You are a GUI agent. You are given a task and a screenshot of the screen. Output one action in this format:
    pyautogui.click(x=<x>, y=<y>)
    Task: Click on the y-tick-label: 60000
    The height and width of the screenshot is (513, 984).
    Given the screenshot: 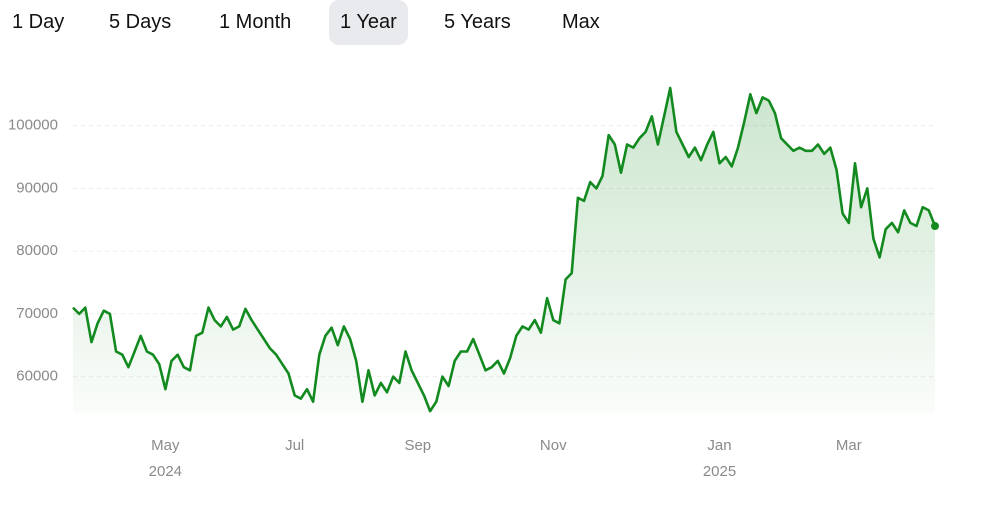 What is the action you would take?
    pyautogui.click(x=37, y=376)
    